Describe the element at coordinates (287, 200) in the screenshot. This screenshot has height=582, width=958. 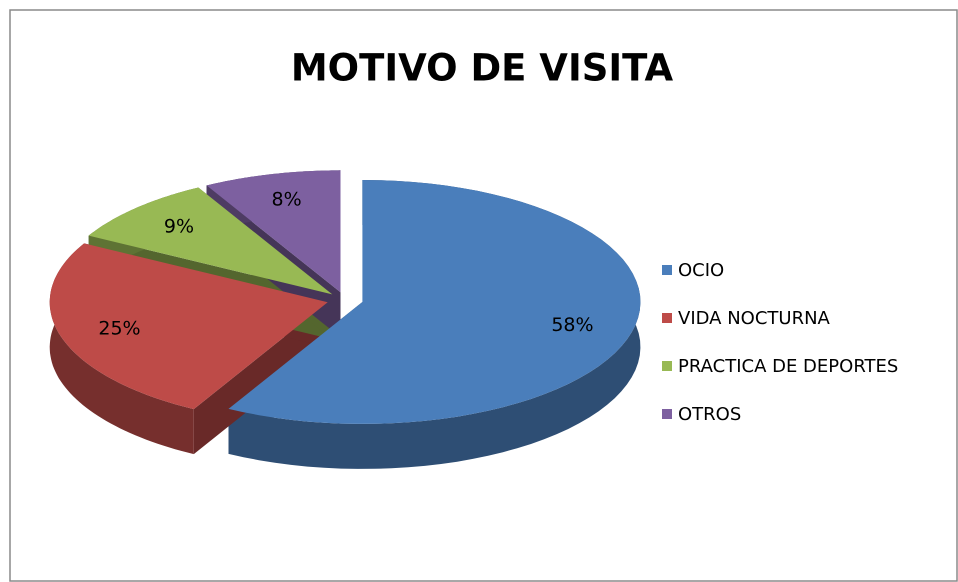
I see `data-label: 8%` at that location.